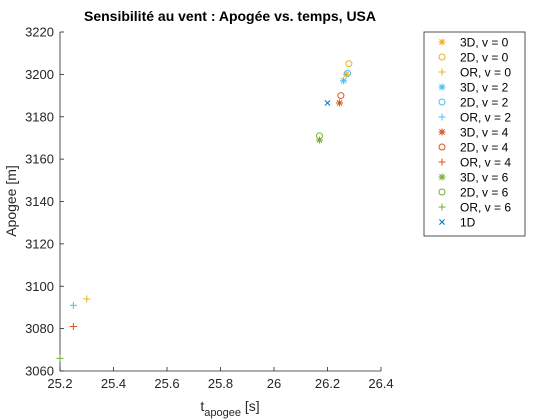 The image size is (560, 420). What do you see at coordinates (39, 328) in the screenshot?
I see `y-tick-label: 3080` at bounding box center [39, 328].